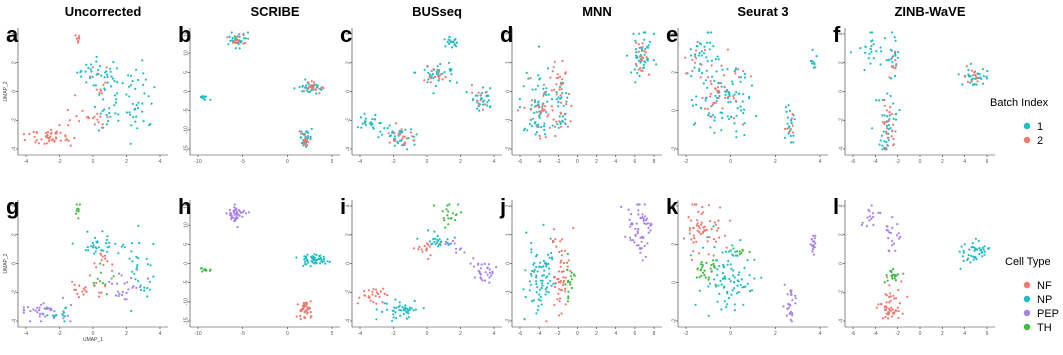 The width and height of the screenshot is (1063, 355). What do you see at coordinates (675, 244) in the screenshot?
I see `y-tick-label: 2` at bounding box center [675, 244].